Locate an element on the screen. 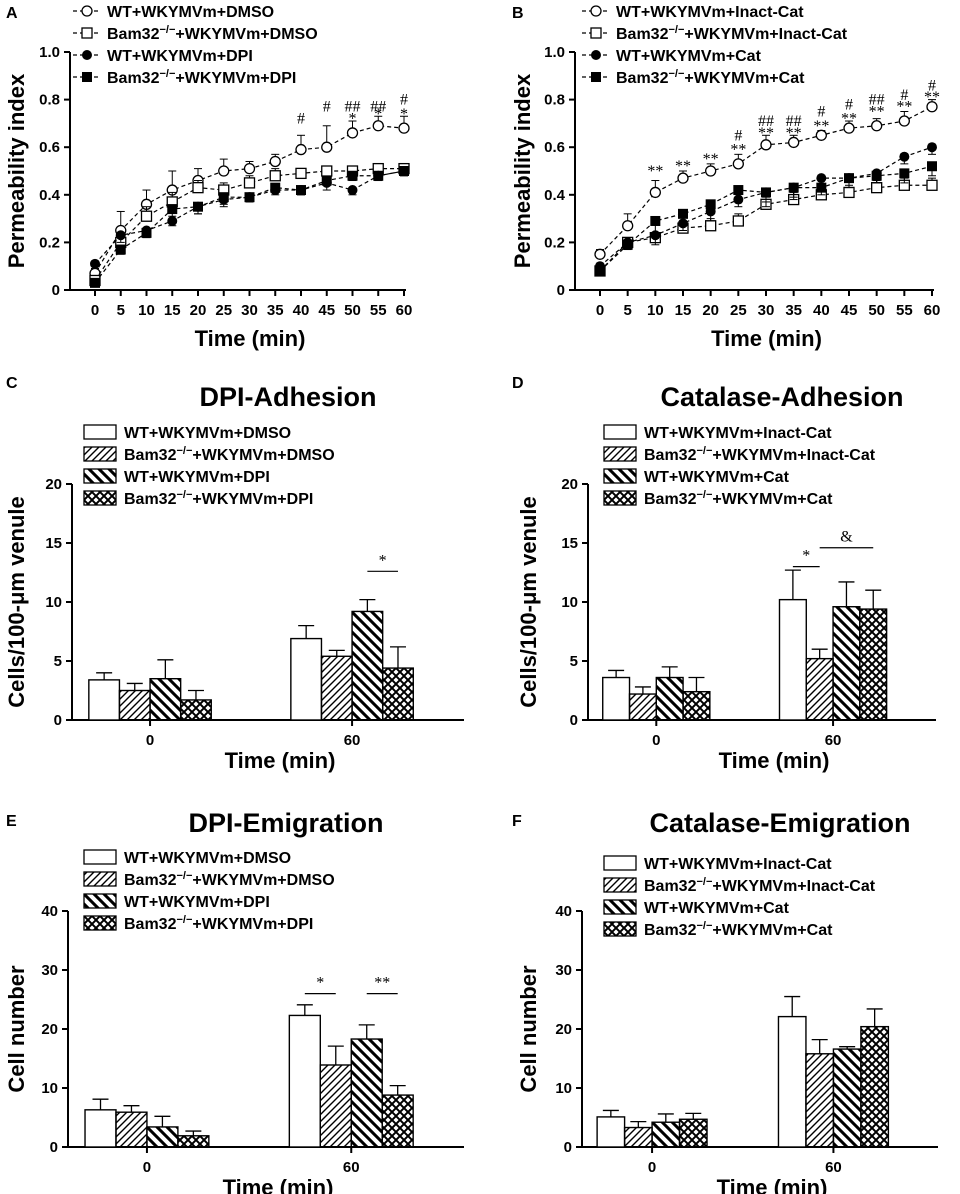 The height and width of the screenshot is (1194, 960). y-tick-label: 0.6 is located at coordinates (554, 147).